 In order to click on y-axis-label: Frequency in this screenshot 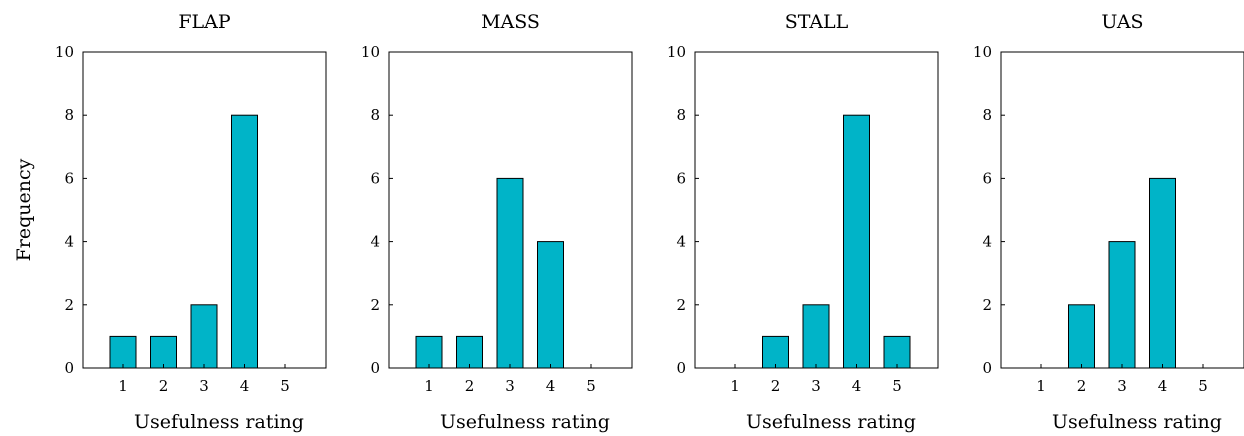, I will do `click(24, 209)`.